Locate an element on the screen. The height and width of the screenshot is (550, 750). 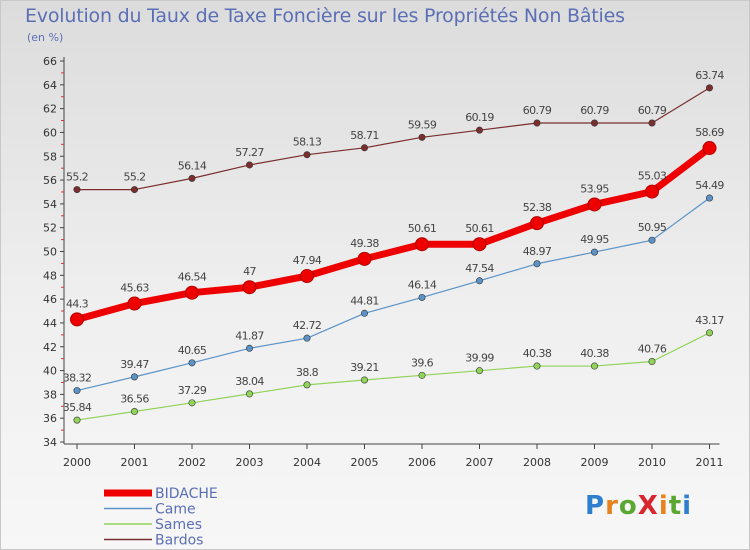
y-tick-label: 66 is located at coordinates (50, 61).